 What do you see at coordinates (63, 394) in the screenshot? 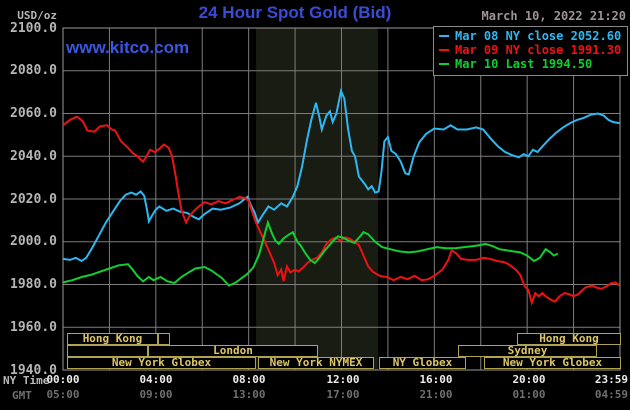
I see `x-axis-gmt-tick: 05:00` at bounding box center [63, 394].